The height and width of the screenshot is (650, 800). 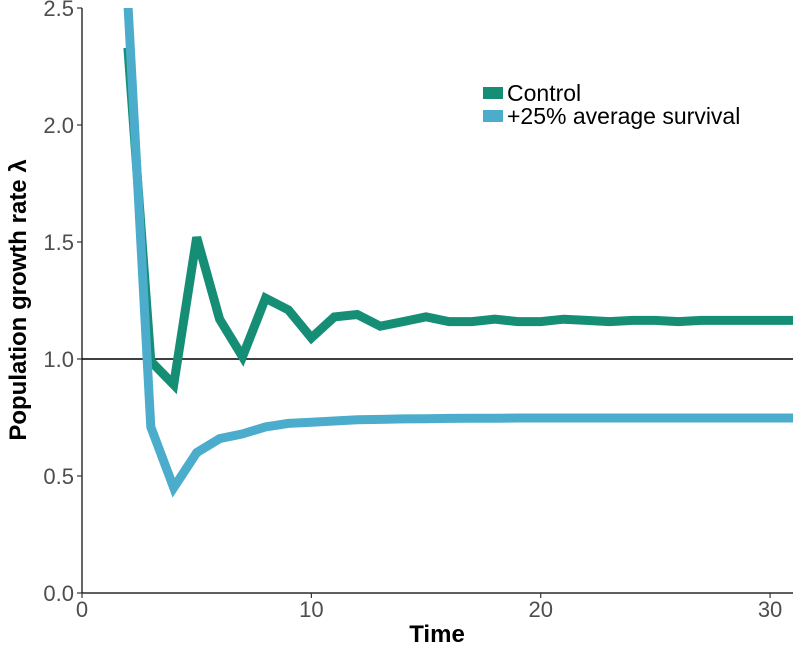 What do you see at coordinates (770, 609) in the screenshot?
I see `x-tick-label: 30` at bounding box center [770, 609].